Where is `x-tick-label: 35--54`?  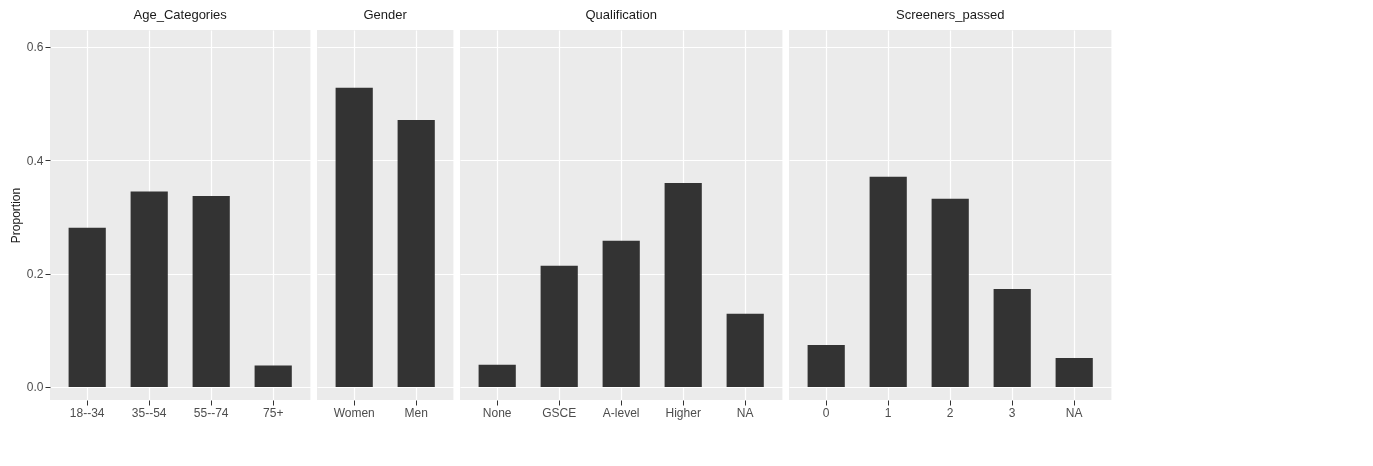
x-tick-label: 35--54 is located at coordinates (149, 412).